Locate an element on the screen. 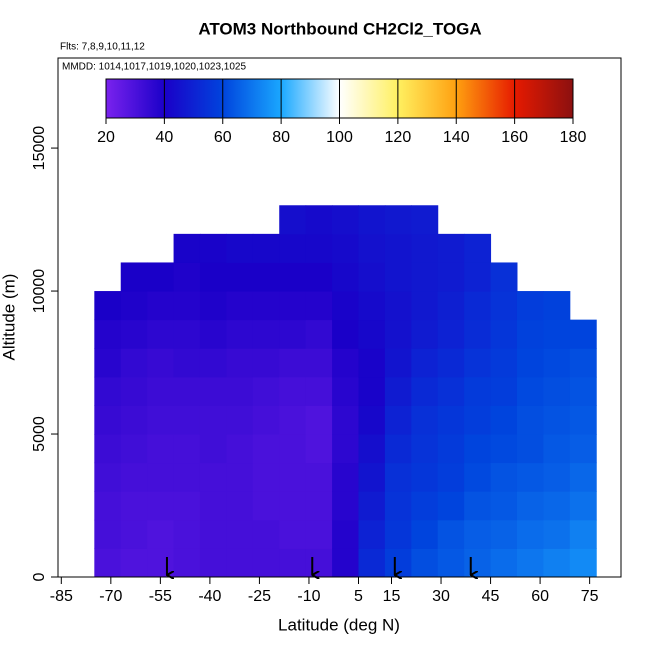 This screenshot has height=655, width=650. x-tick-label: -85 is located at coordinates (61, 596).